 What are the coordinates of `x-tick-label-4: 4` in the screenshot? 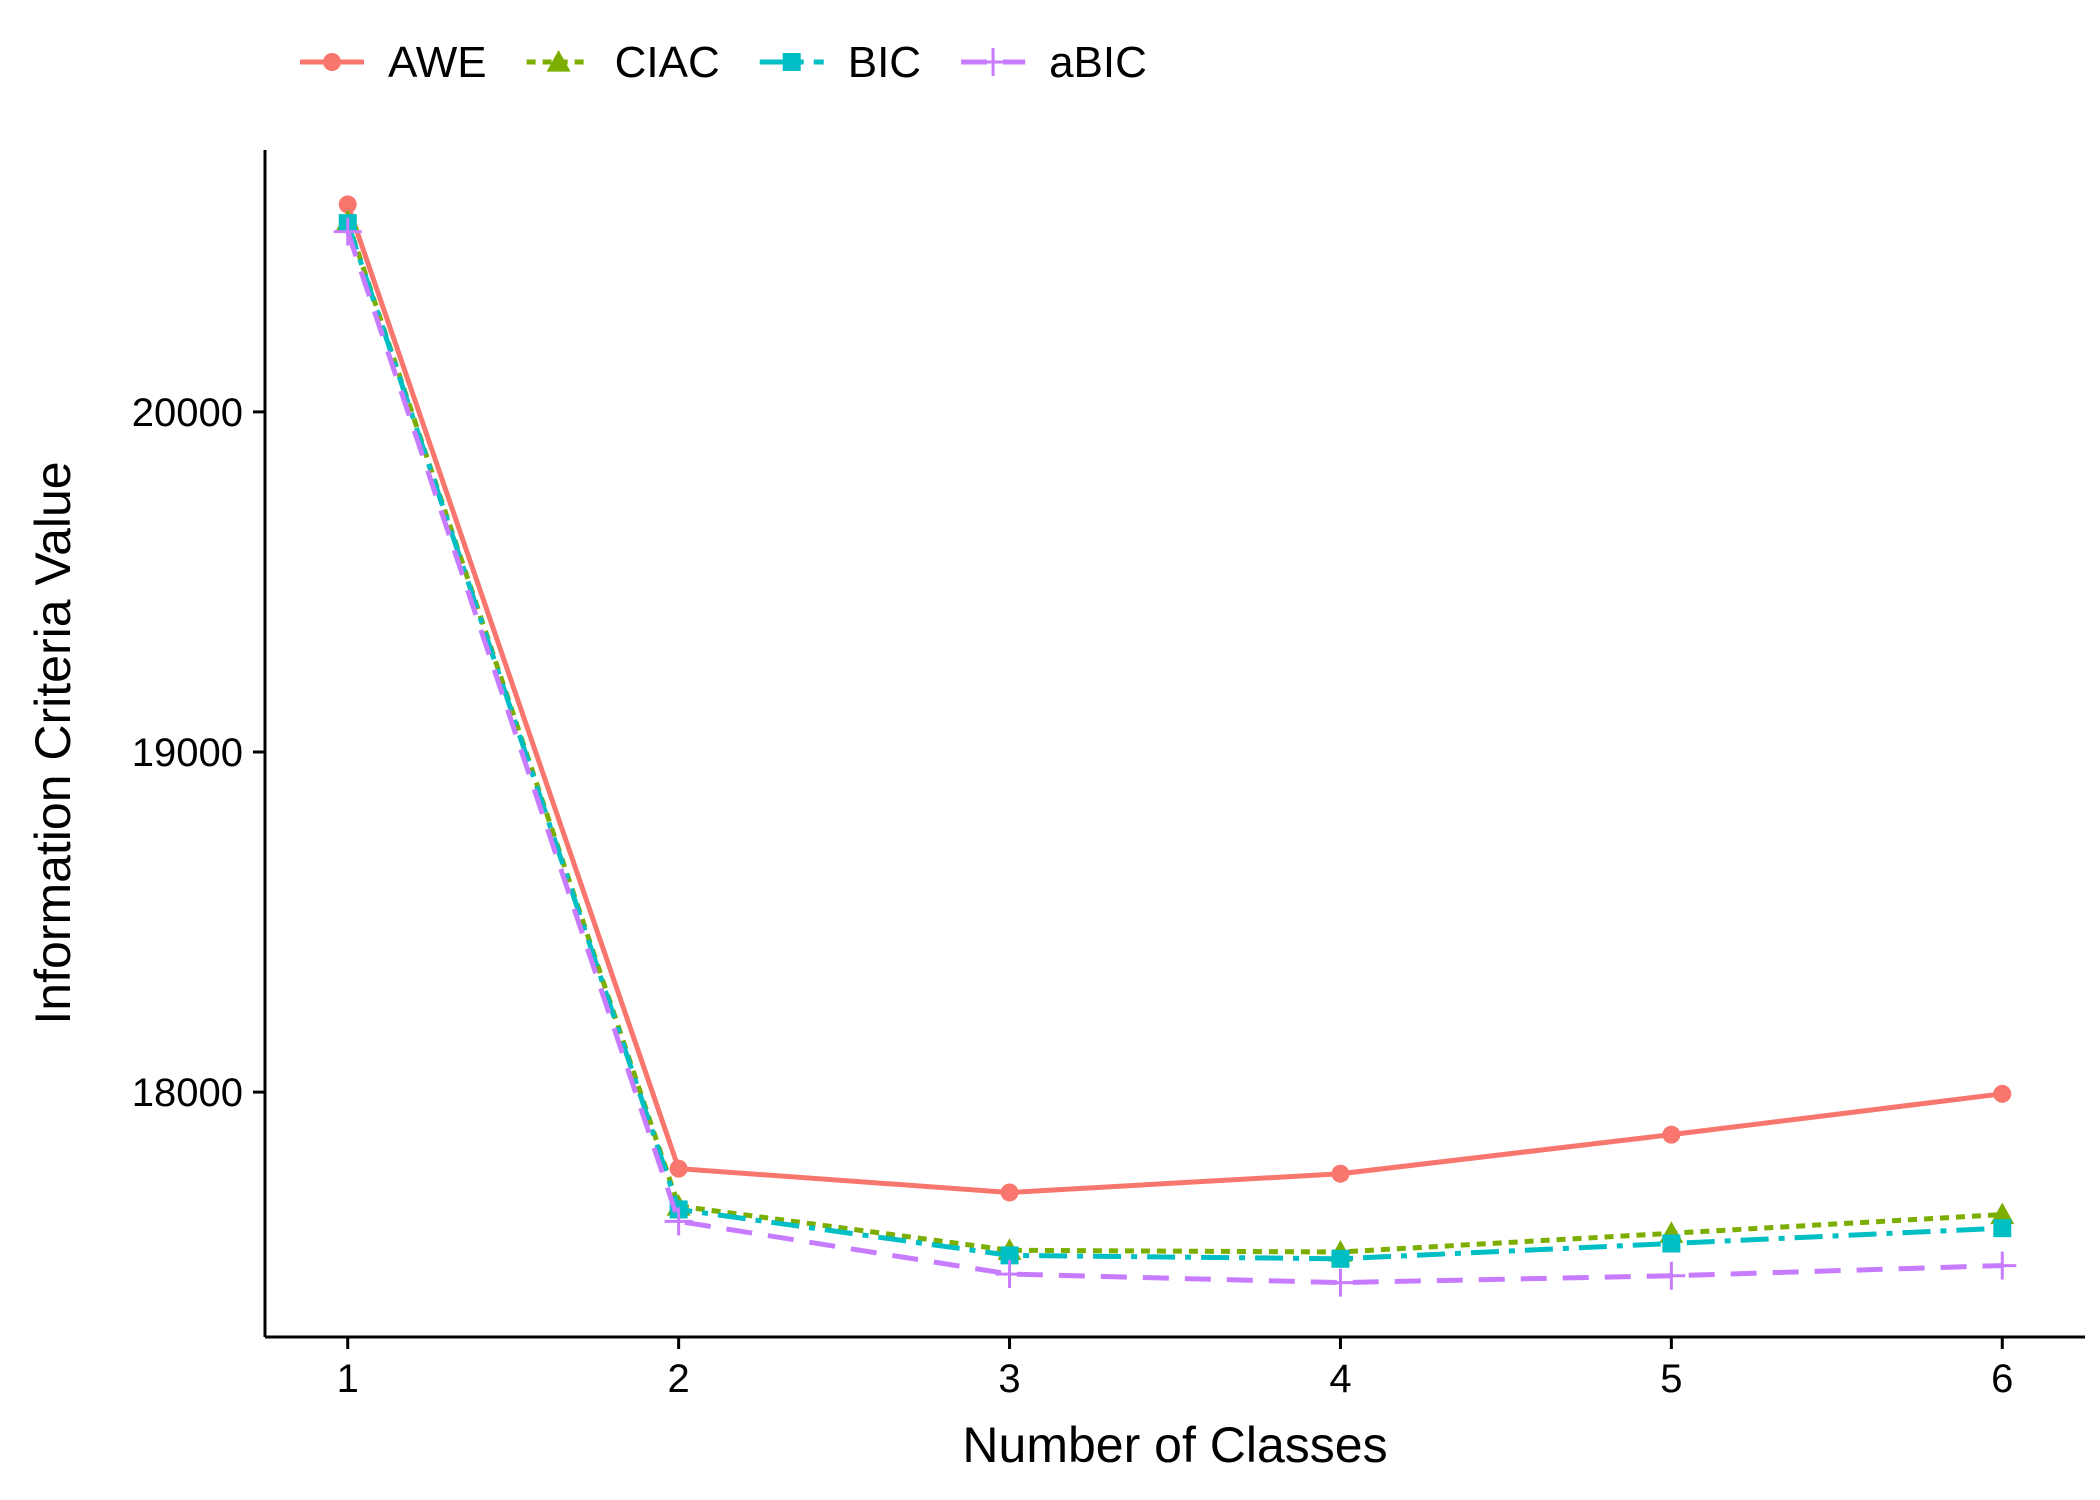 It's located at (1340, 1379).